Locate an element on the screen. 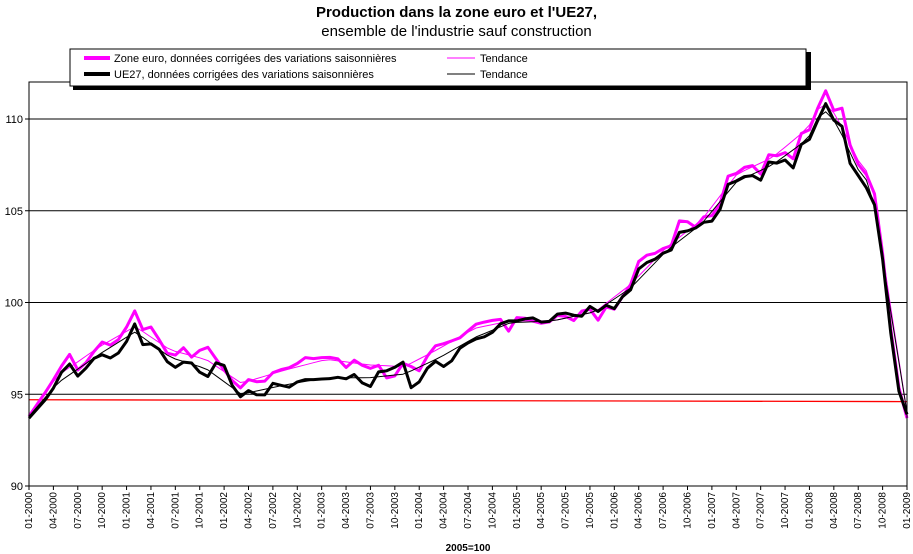 The height and width of the screenshot is (554, 913). x-tick-label: 01-2007 is located at coordinates (712, 510).